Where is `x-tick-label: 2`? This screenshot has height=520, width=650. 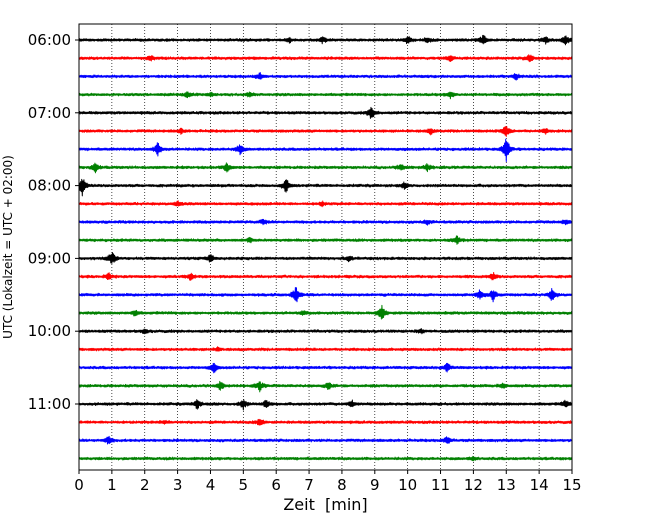 x-tick-label: 2 is located at coordinates (145, 485).